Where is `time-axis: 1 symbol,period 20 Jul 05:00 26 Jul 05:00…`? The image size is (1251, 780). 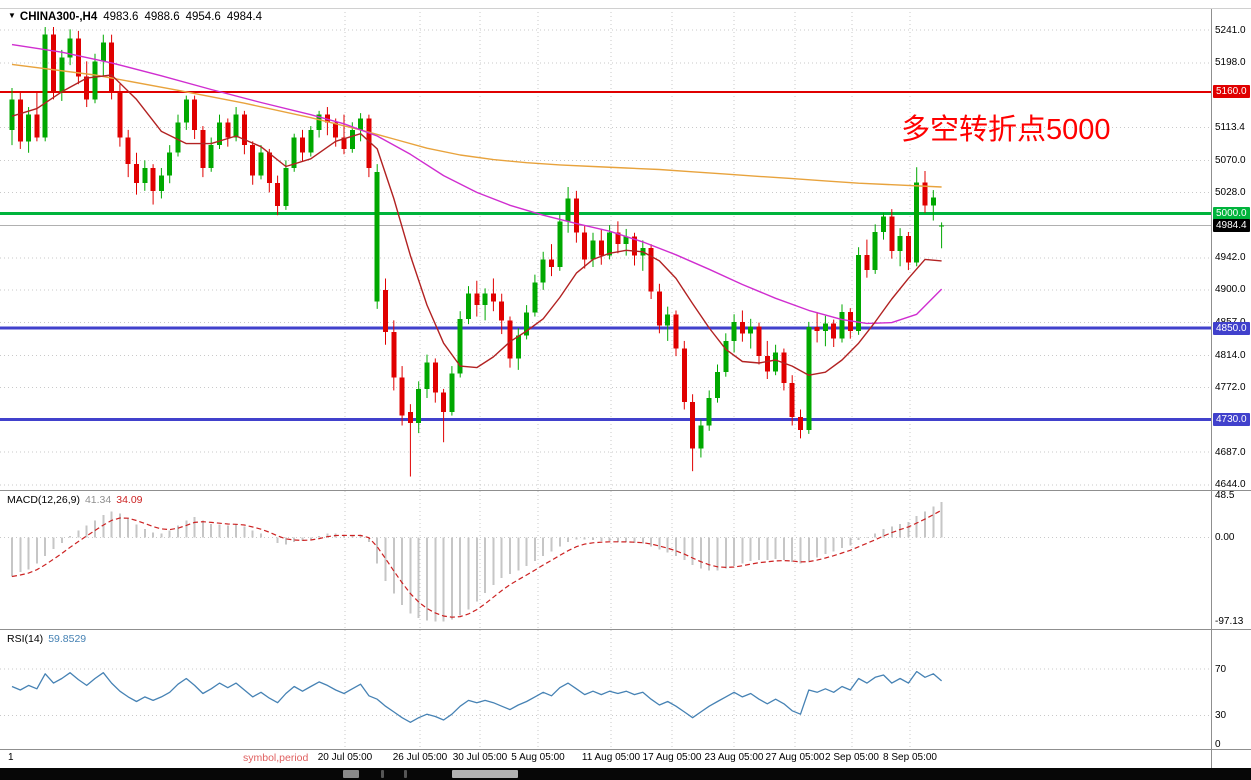 time-axis: 1 symbol,period 20 Jul 05:00 26 Jul 05:00… is located at coordinates (605, 759).